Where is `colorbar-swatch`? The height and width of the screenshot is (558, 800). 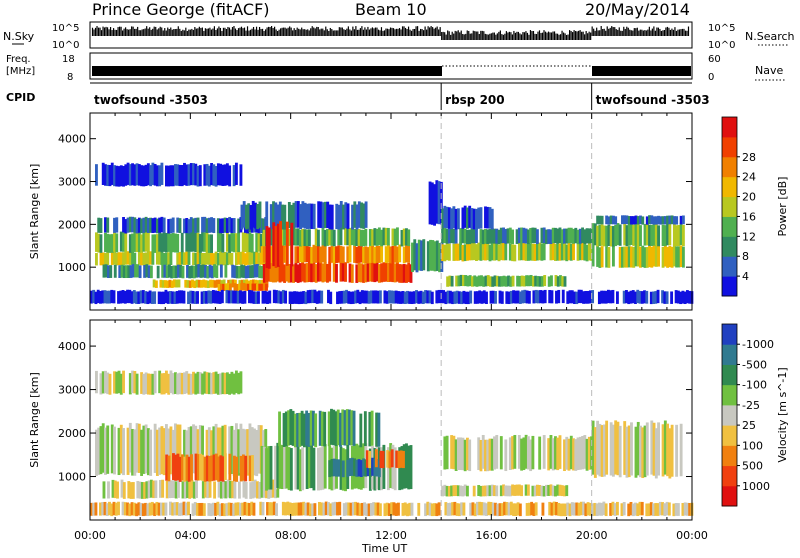 colorbar-swatch is located at coordinates (729, 206).